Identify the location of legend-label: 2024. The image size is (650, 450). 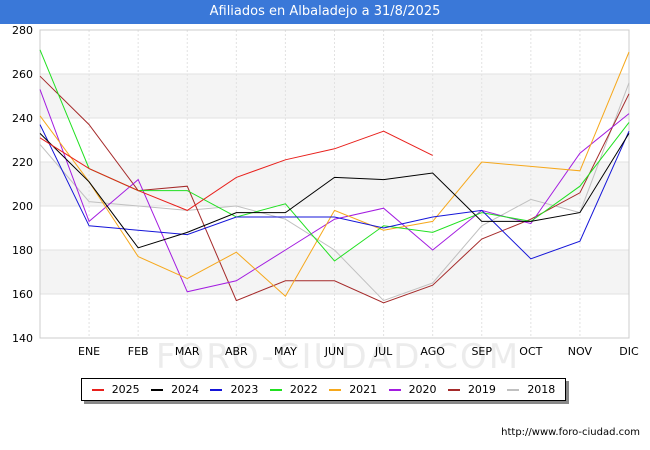
(185, 389).